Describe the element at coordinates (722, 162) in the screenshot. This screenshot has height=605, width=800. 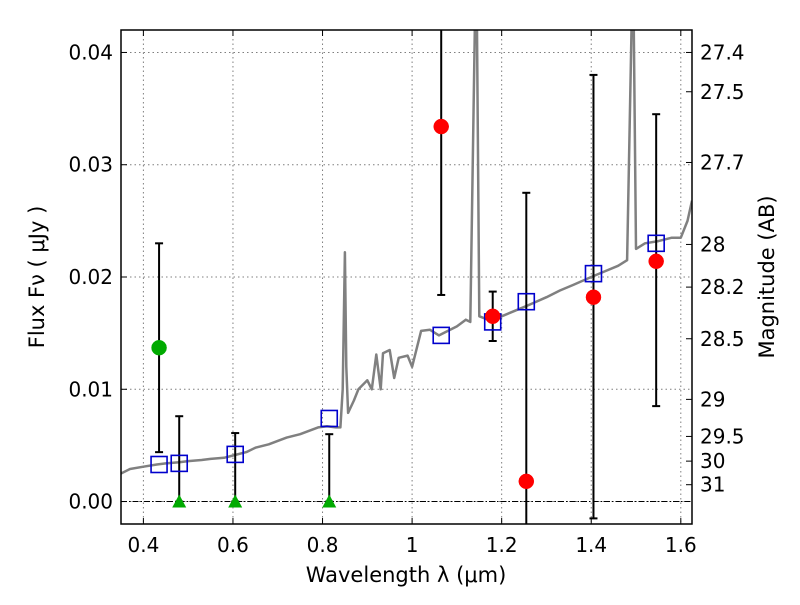
I see `magnitude-tick-label: 27.7` at that location.